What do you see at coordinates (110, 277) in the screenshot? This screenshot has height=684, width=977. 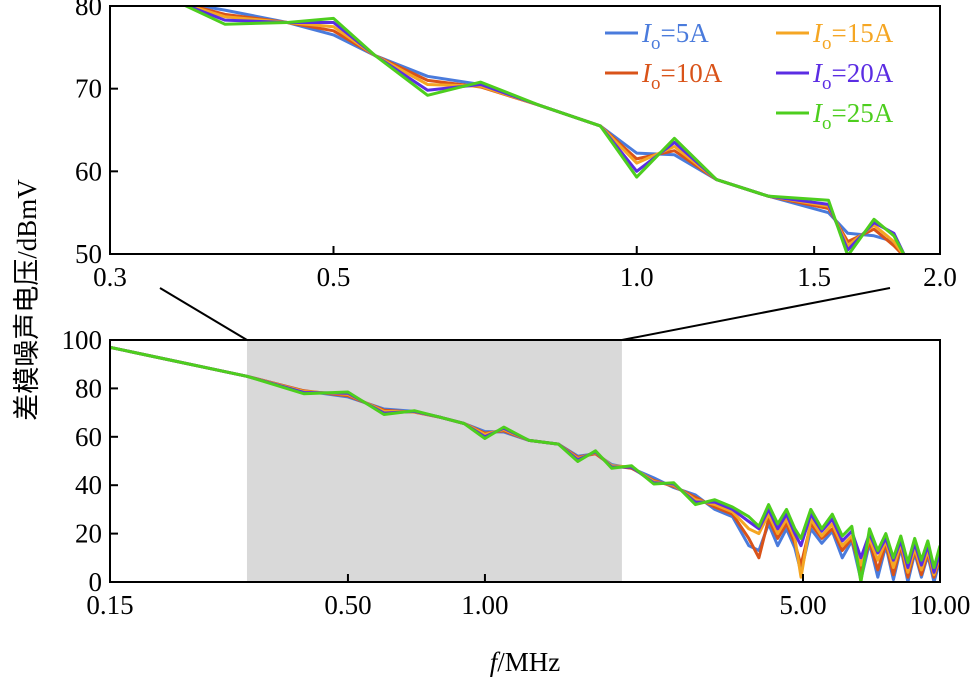 I see `x-tick-label: 0.3` at bounding box center [110, 277].